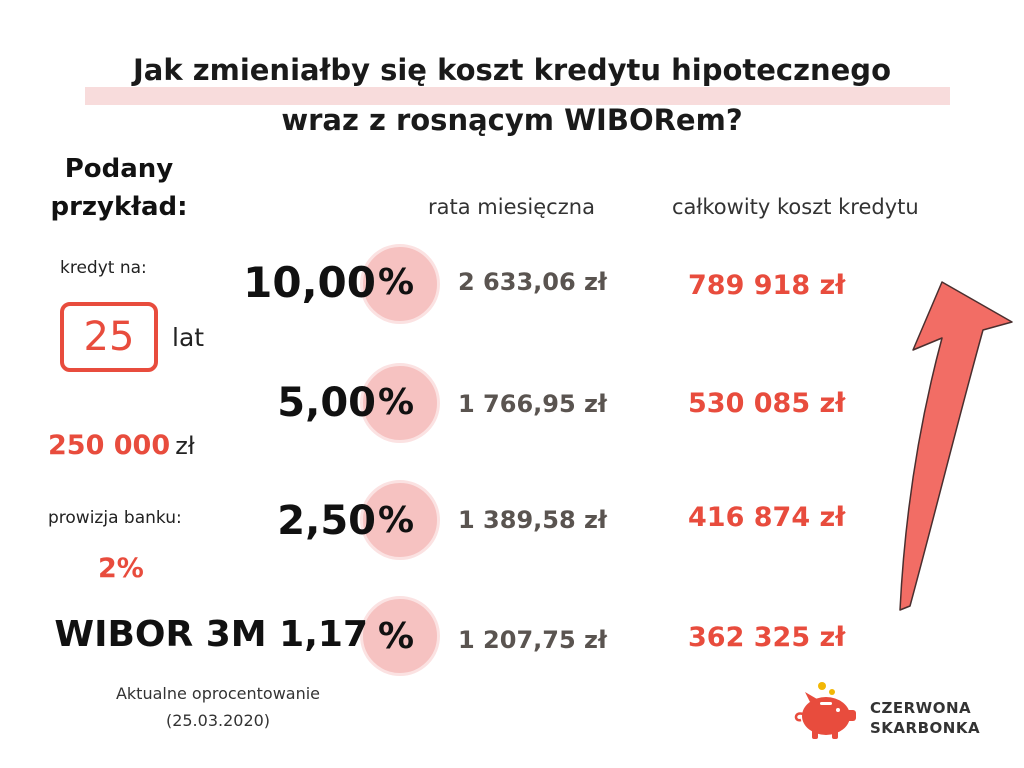  Describe the element at coordinates (767, 517) in the screenshot. I see `total-cost: 416 874 zł` at that location.